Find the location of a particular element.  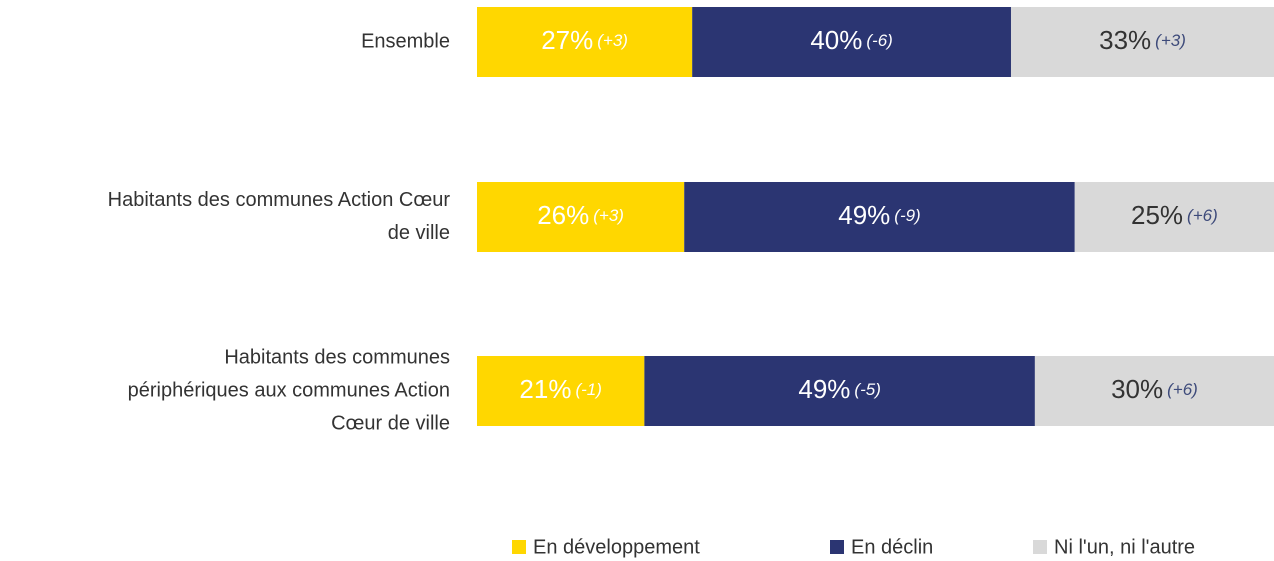

value-text: 33% is located at coordinates (1125, 40).